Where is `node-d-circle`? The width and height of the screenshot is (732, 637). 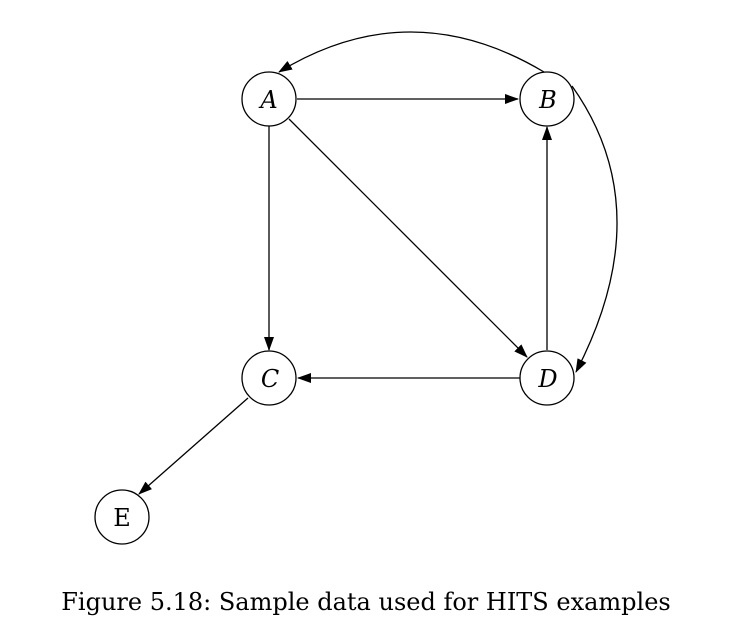
node-d-circle is located at coordinates (547, 378).